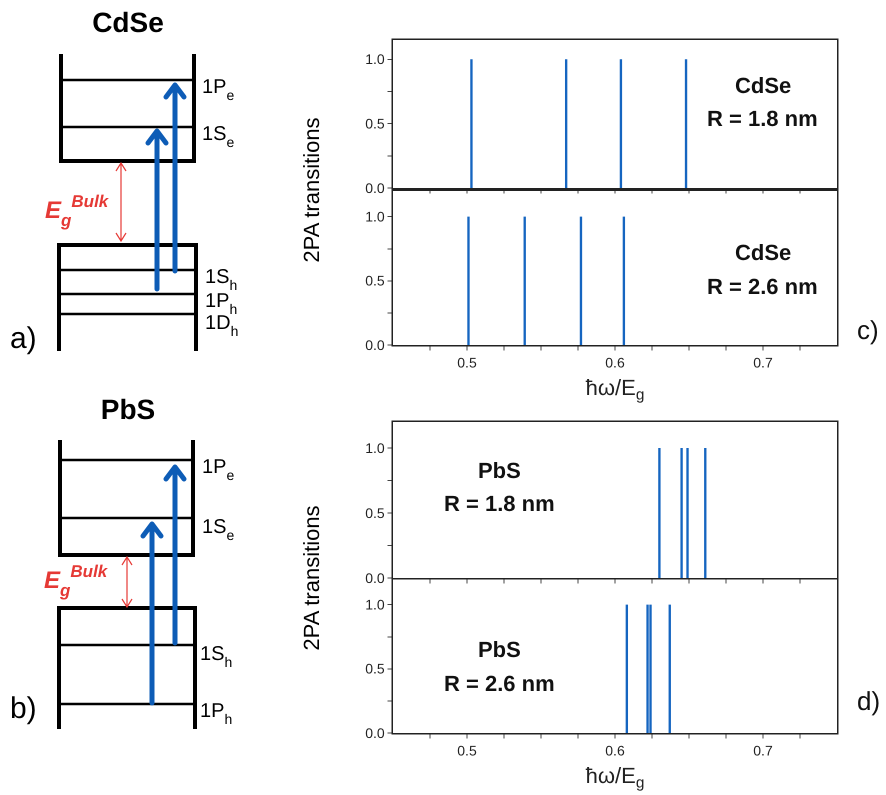  Describe the element at coordinates (23, 708) in the screenshot. I see `text: b)` at that location.